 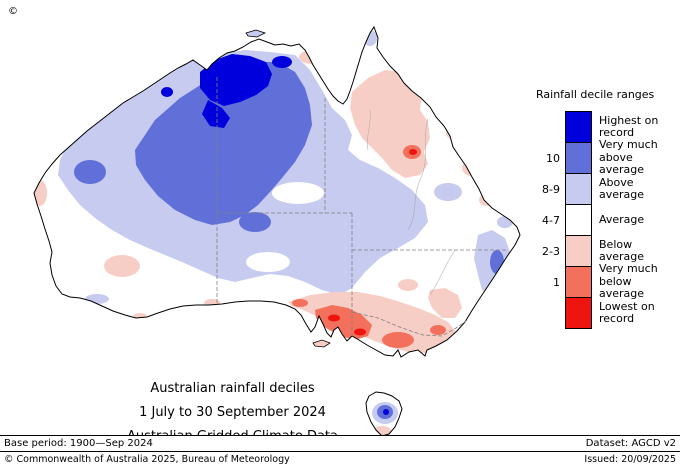 What do you see at coordinates (578, 313) in the screenshot?
I see `legend-swatch-lowest` at bounding box center [578, 313].